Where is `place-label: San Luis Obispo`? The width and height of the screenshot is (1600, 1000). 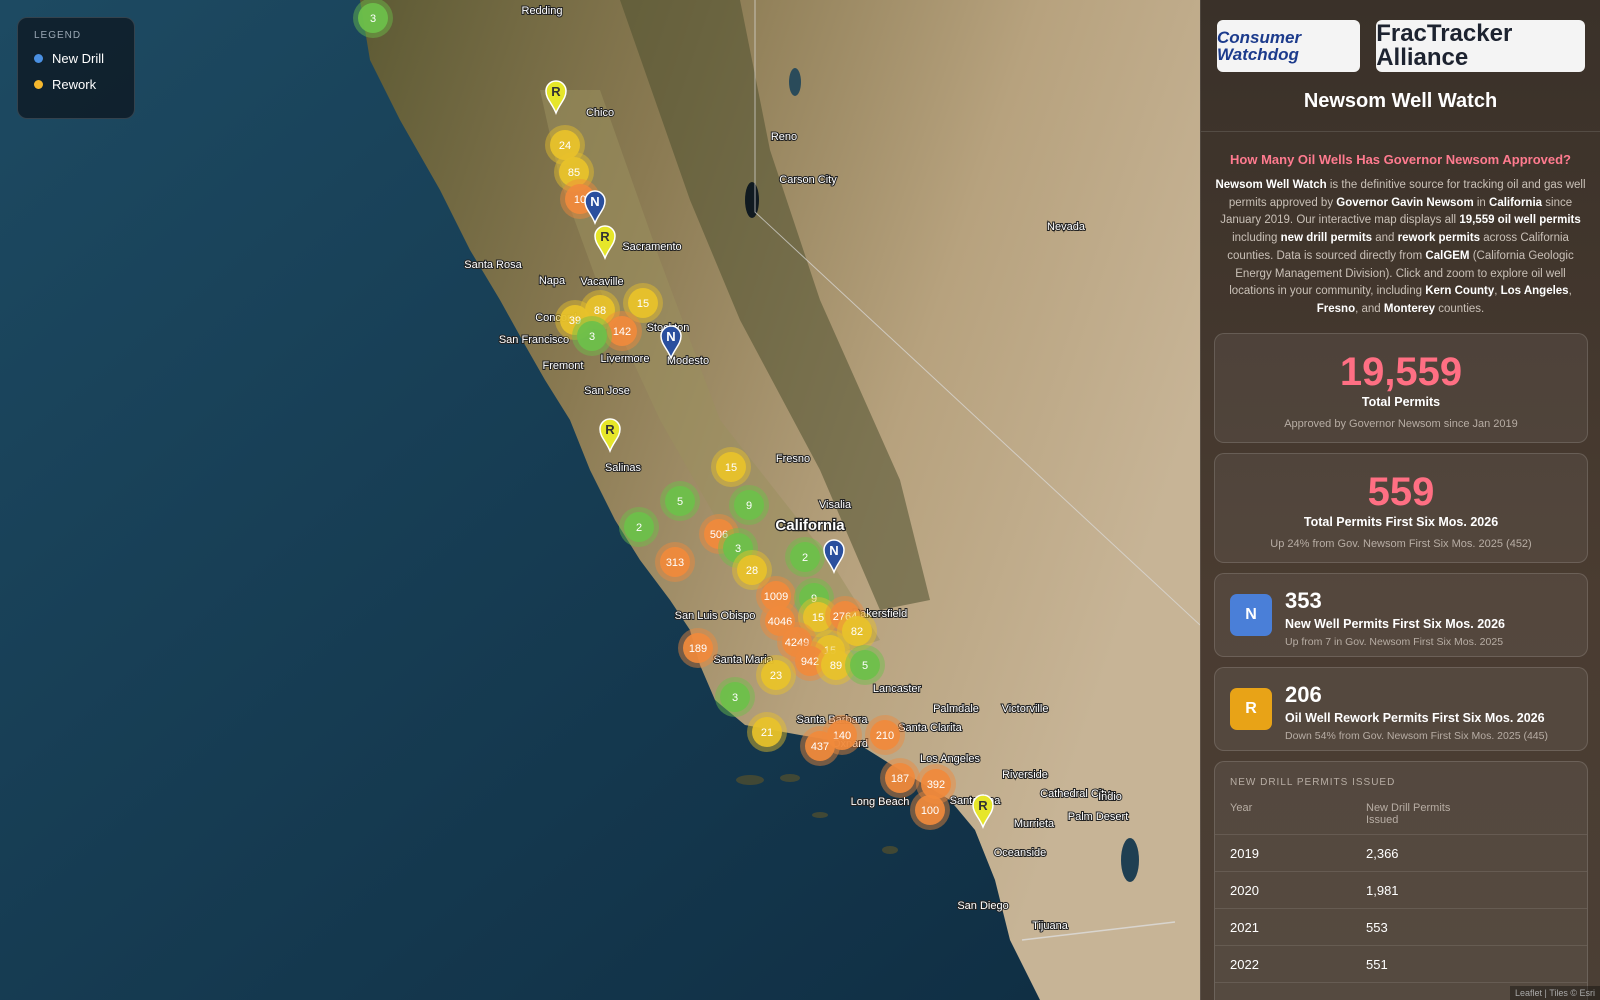 place-label: San Luis Obispo is located at coordinates (715, 616).